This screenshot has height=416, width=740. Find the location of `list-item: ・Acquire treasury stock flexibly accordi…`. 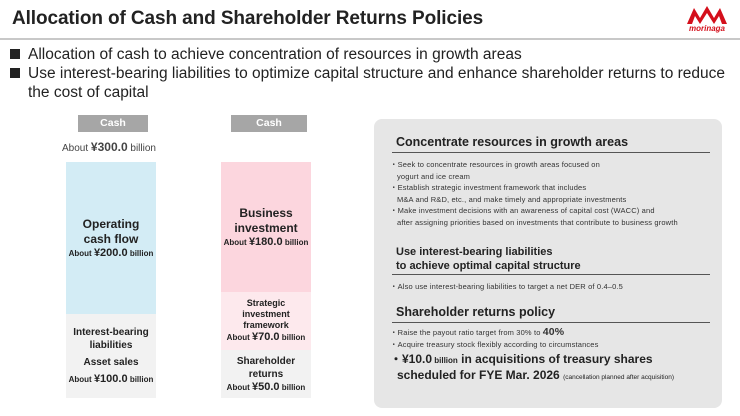

list-item: ・Acquire treasury stock flexibly accordi… is located at coordinates (494, 344).